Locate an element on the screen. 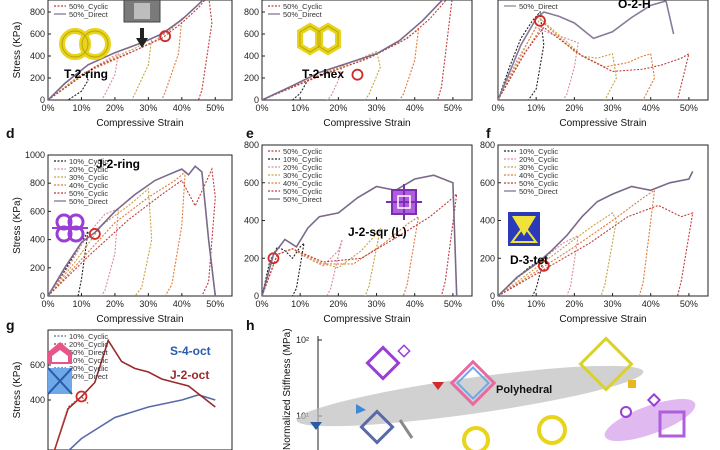 The width and height of the screenshot is (720, 450). legend-label: 30%_Cyclic is located at coordinates (302, 175).